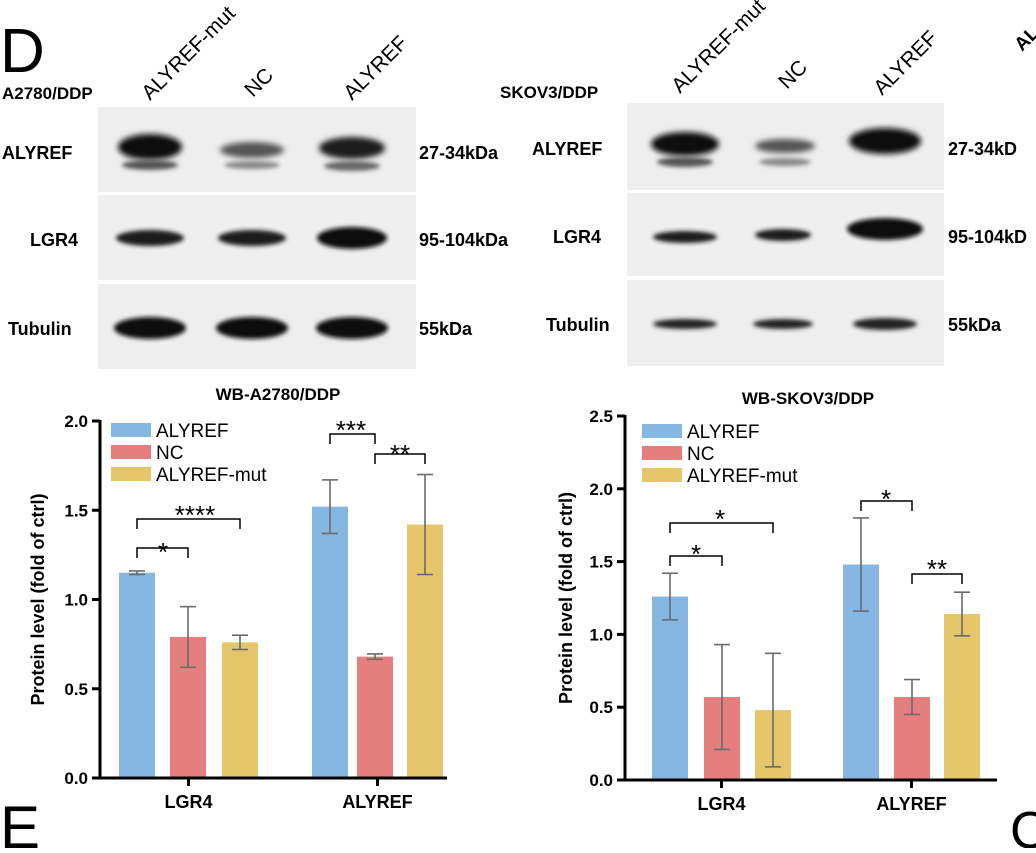 The width and height of the screenshot is (1036, 853). Describe the element at coordinates (22, 51) in the screenshot. I see `panel-label: D` at that location.